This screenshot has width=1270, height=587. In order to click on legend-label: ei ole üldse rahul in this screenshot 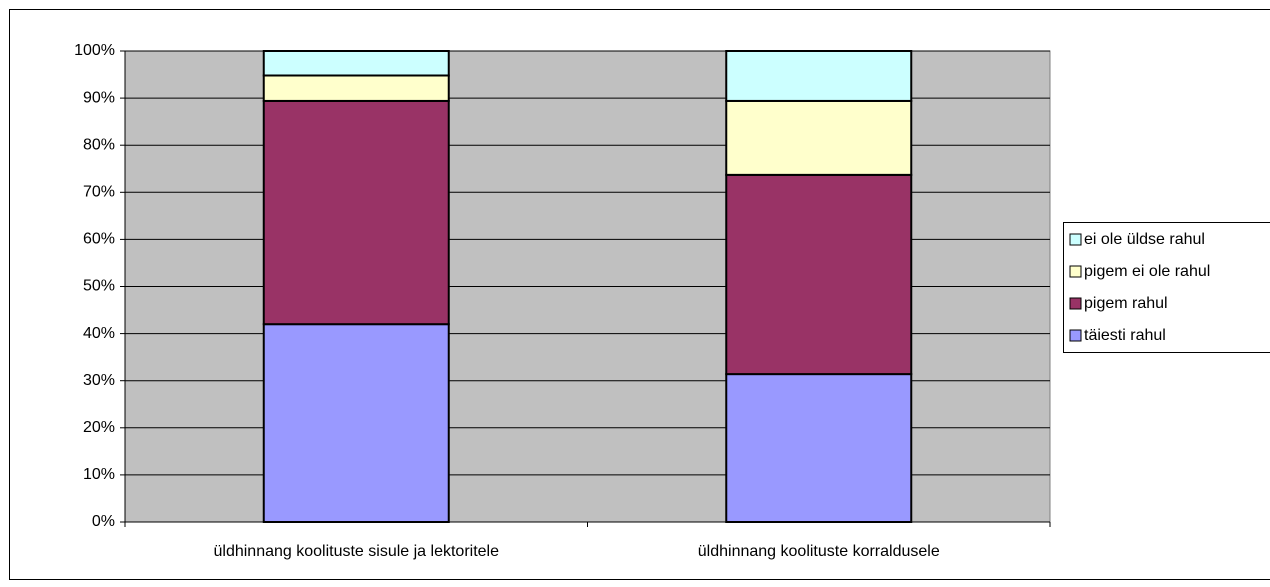, I will do `click(1144, 239)`.